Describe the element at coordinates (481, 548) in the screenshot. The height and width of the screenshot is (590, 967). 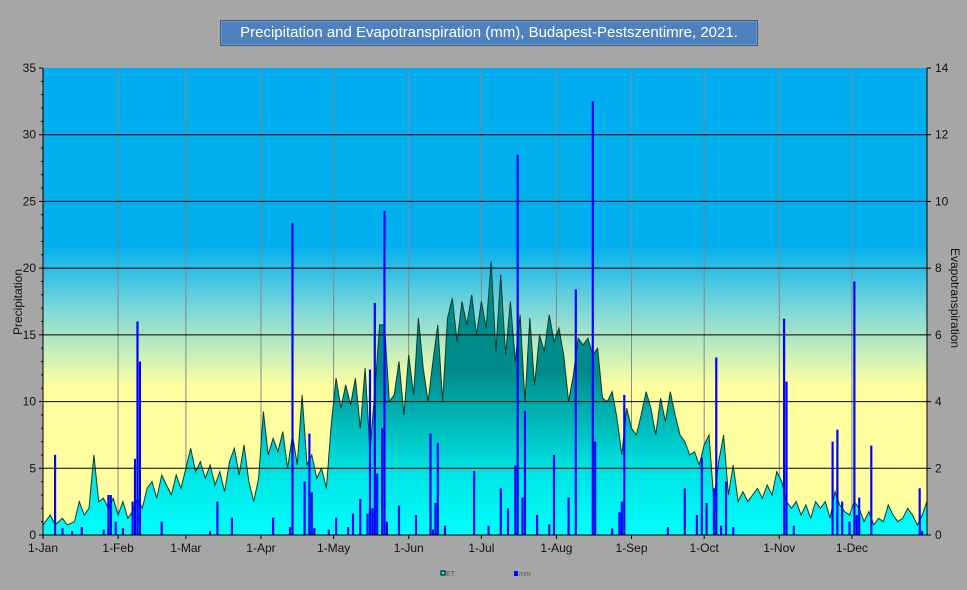
I see `x-tick-label: 1-Jul` at that location.